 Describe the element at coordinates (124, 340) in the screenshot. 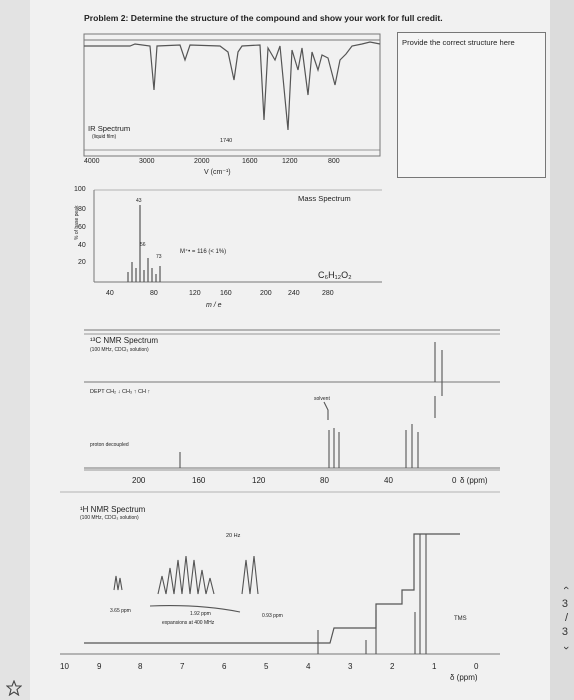

I see `c13-title: ¹³C NMR Spectrum` at that location.